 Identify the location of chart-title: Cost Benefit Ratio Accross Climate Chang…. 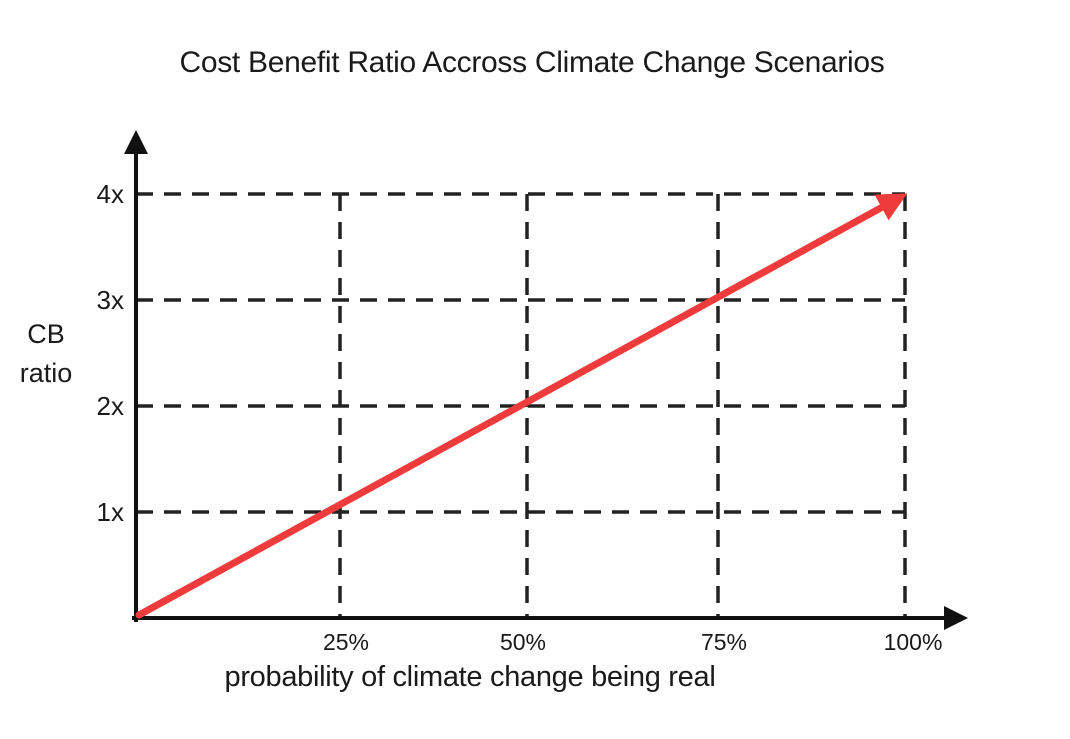
(531, 62).